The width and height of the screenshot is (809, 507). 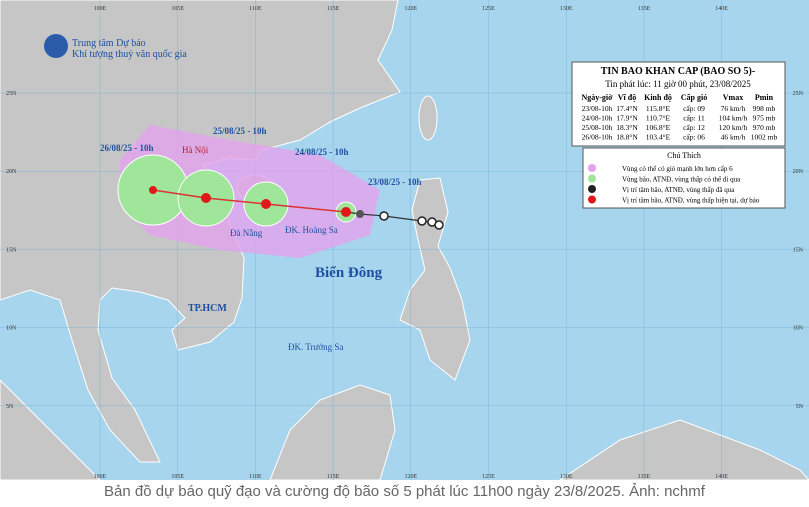 I want to click on place-label: Biển Đông, so click(x=349, y=273).